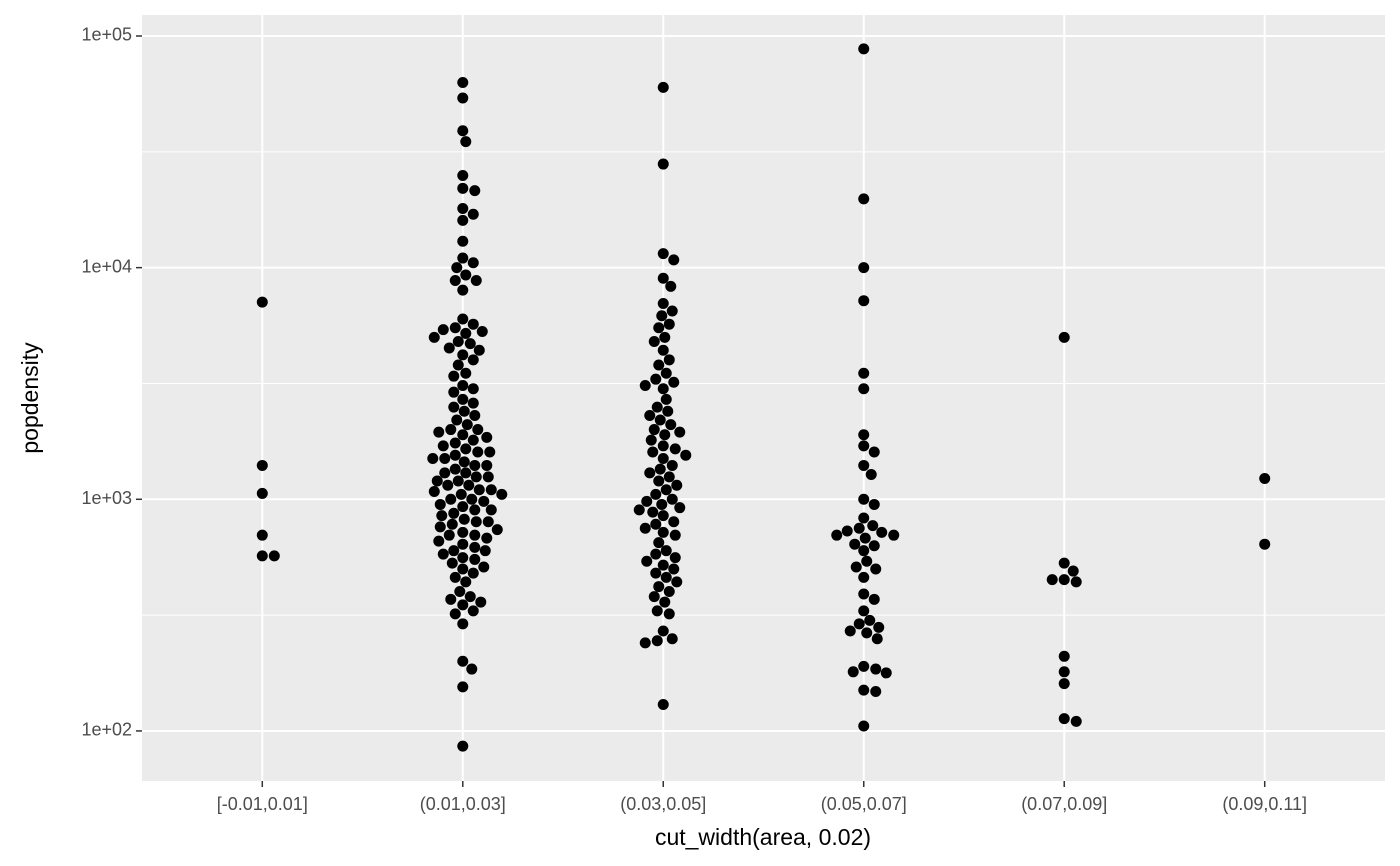 The image size is (1400, 866). What do you see at coordinates (262, 804) in the screenshot?
I see `x-tick-label: [-0.01,0.01]` at bounding box center [262, 804].